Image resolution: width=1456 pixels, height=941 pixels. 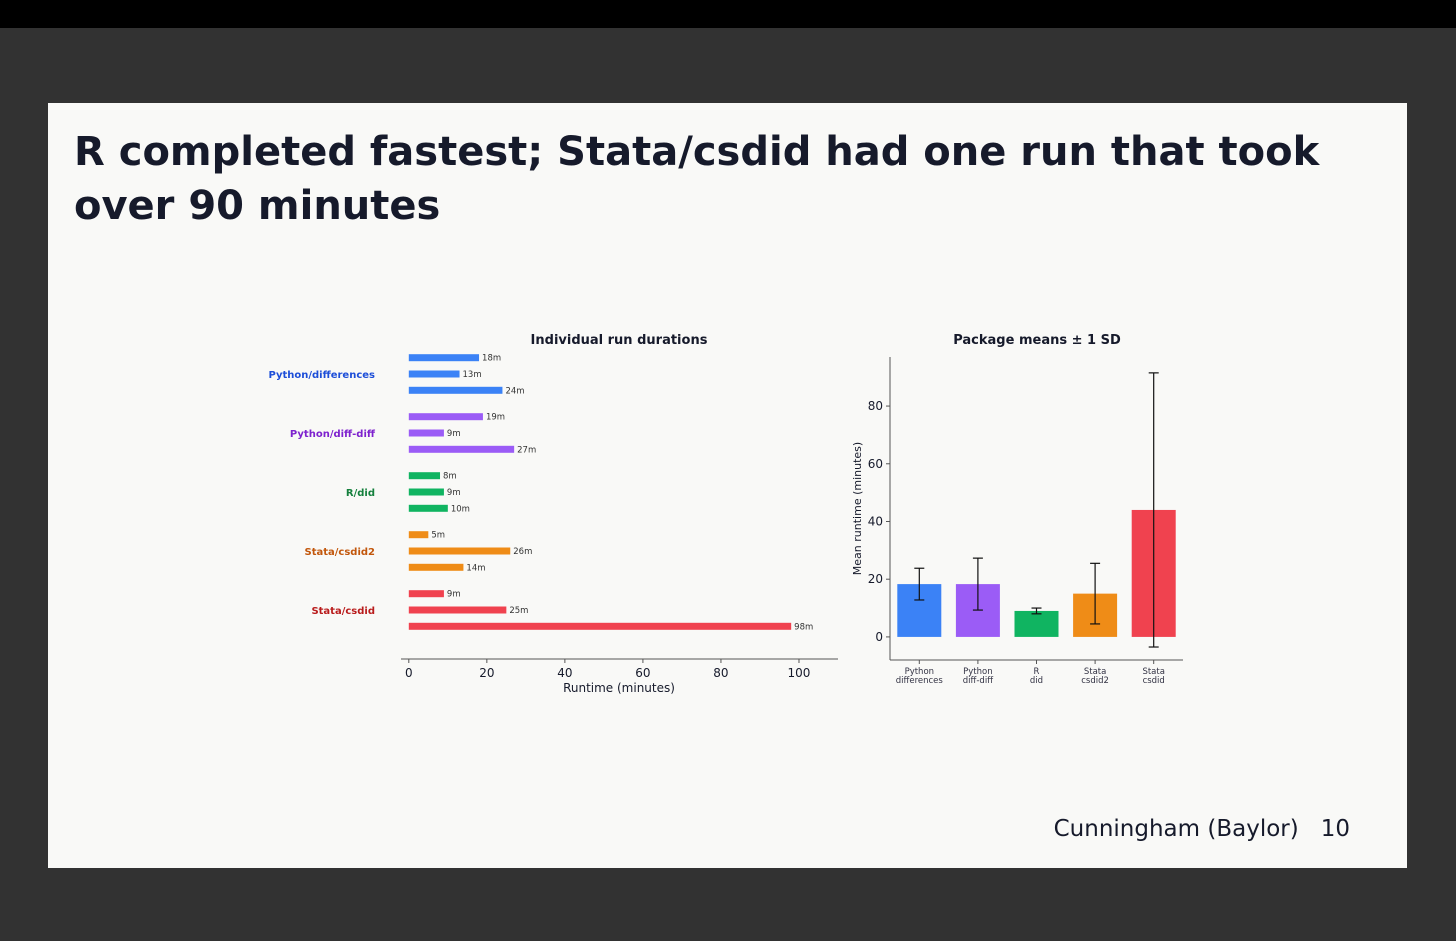 What do you see at coordinates (514, 391) in the screenshot?
I see `chart1-bar-label: 24m` at bounding box center [514, 391].